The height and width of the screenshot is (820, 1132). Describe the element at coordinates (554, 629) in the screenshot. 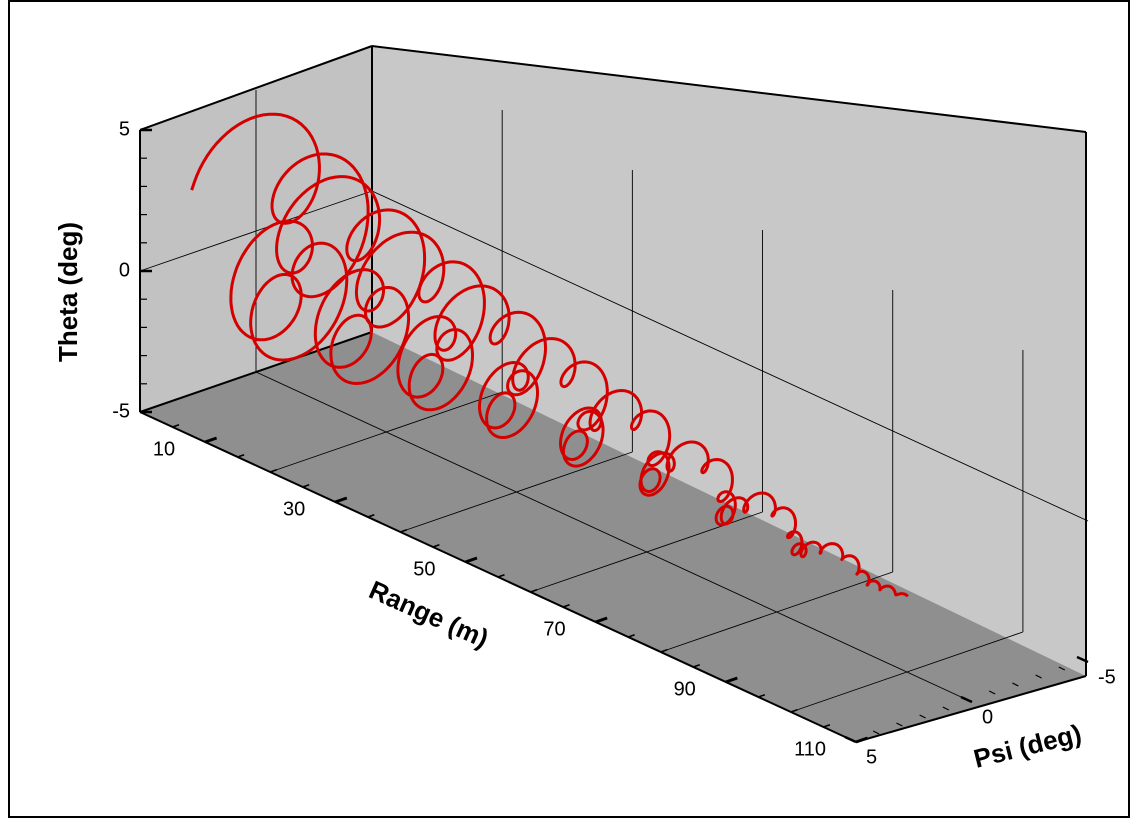

I see `range-tick-label: 70` at that location.